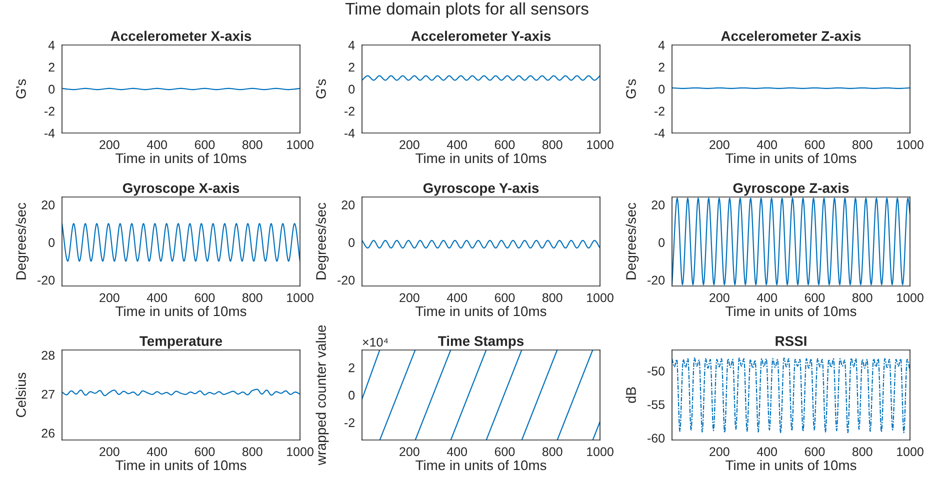 The width and height of the screenshot is (934, 479). Describe the element at coordinates (791, 35) in the screenshot. I see `chart-title: Accelerometer Z-axis` at that location.